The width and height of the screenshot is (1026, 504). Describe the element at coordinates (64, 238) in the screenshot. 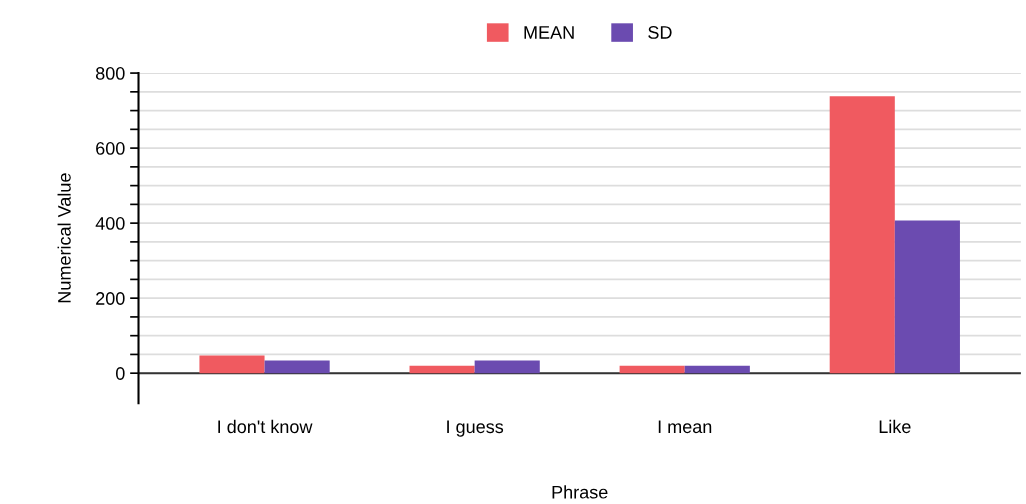

I see `y-axis-title: Numerical Value` at that location.